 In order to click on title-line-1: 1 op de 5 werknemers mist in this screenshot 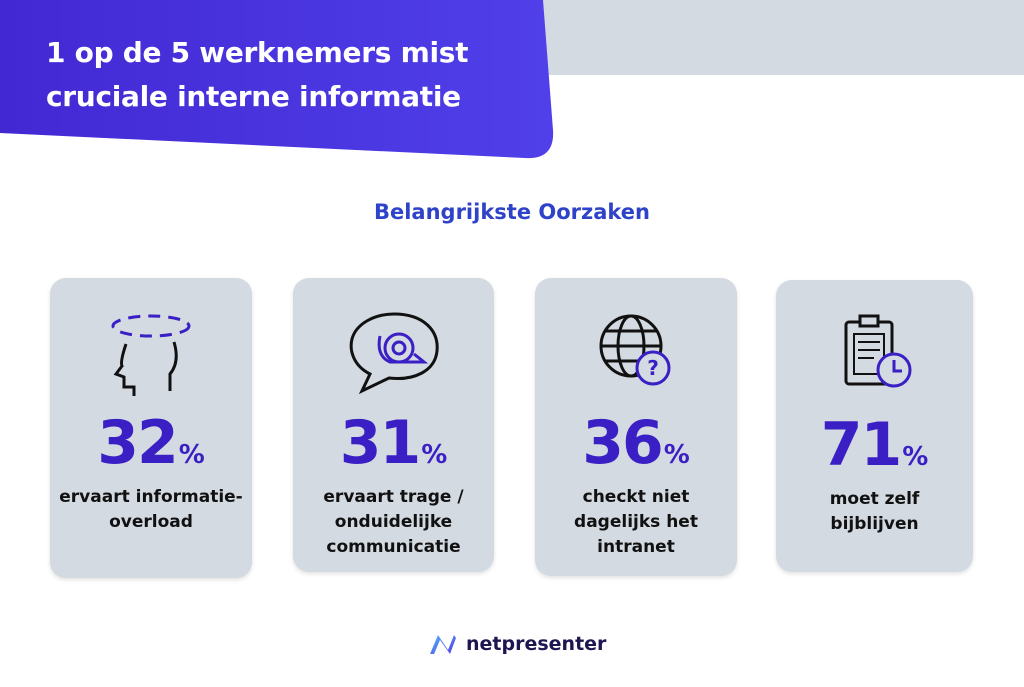, I will do `click(257, 52)`.